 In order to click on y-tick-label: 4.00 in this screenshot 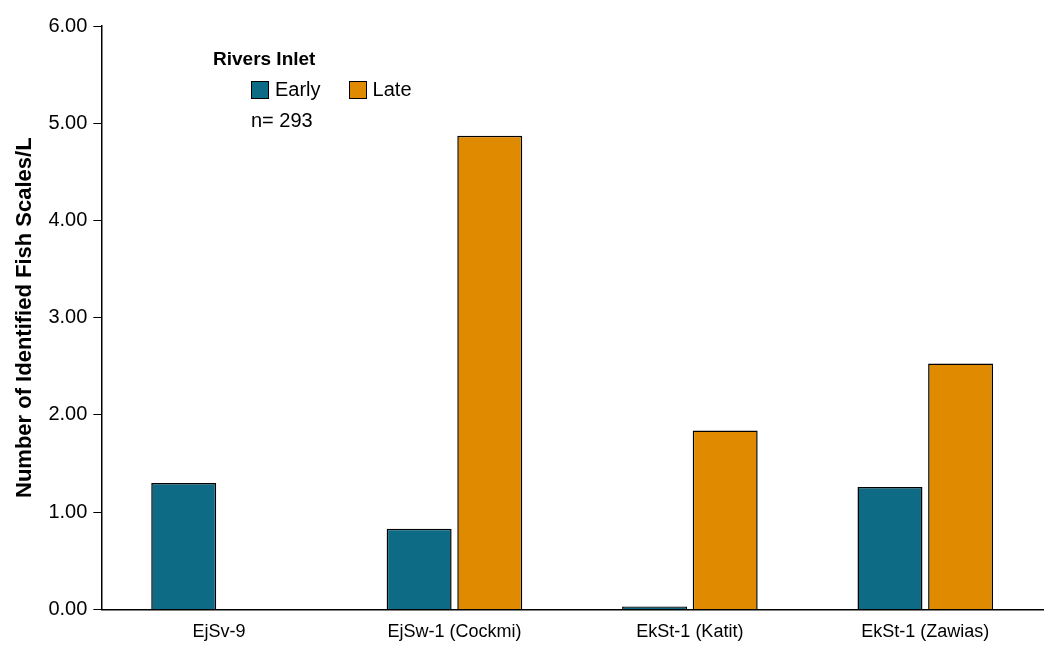, I will do `click(68, 218)`.